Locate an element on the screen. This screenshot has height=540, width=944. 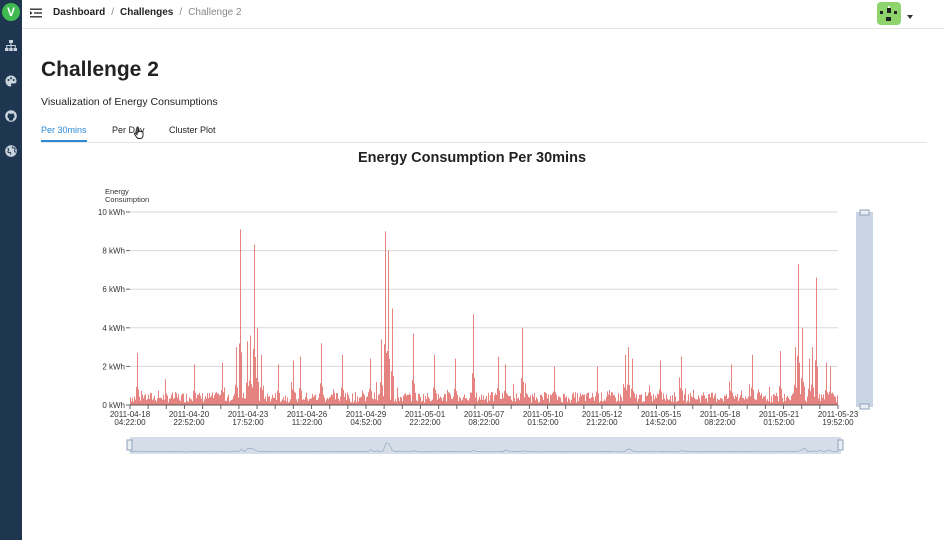
y-axis-label: Consumption is located at coordinates (127, 199).